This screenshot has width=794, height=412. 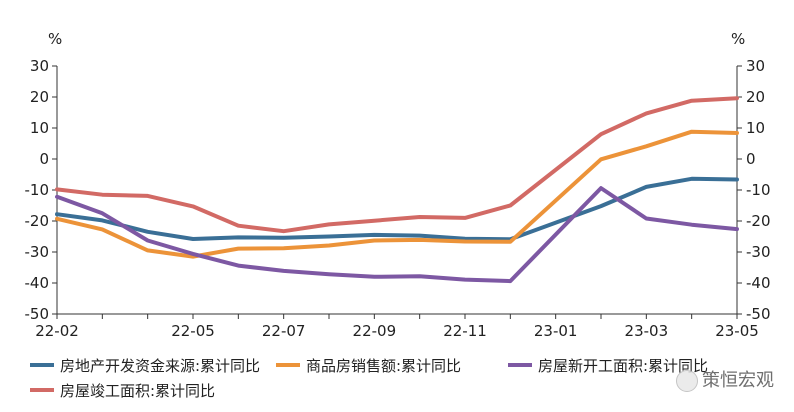 What do you see at coordinates (55, 39) in the screenshot?
I see `left-unit-label: %` at bounding box center [55, 39].